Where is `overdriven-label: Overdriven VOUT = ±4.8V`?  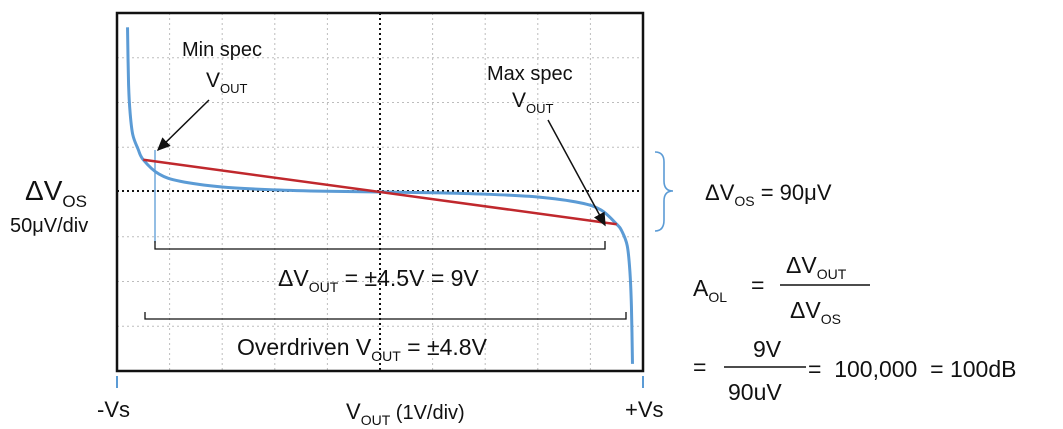
overdriven-label: Overdriven VOUT = ±4.8V is located at coordinates (362, 349).